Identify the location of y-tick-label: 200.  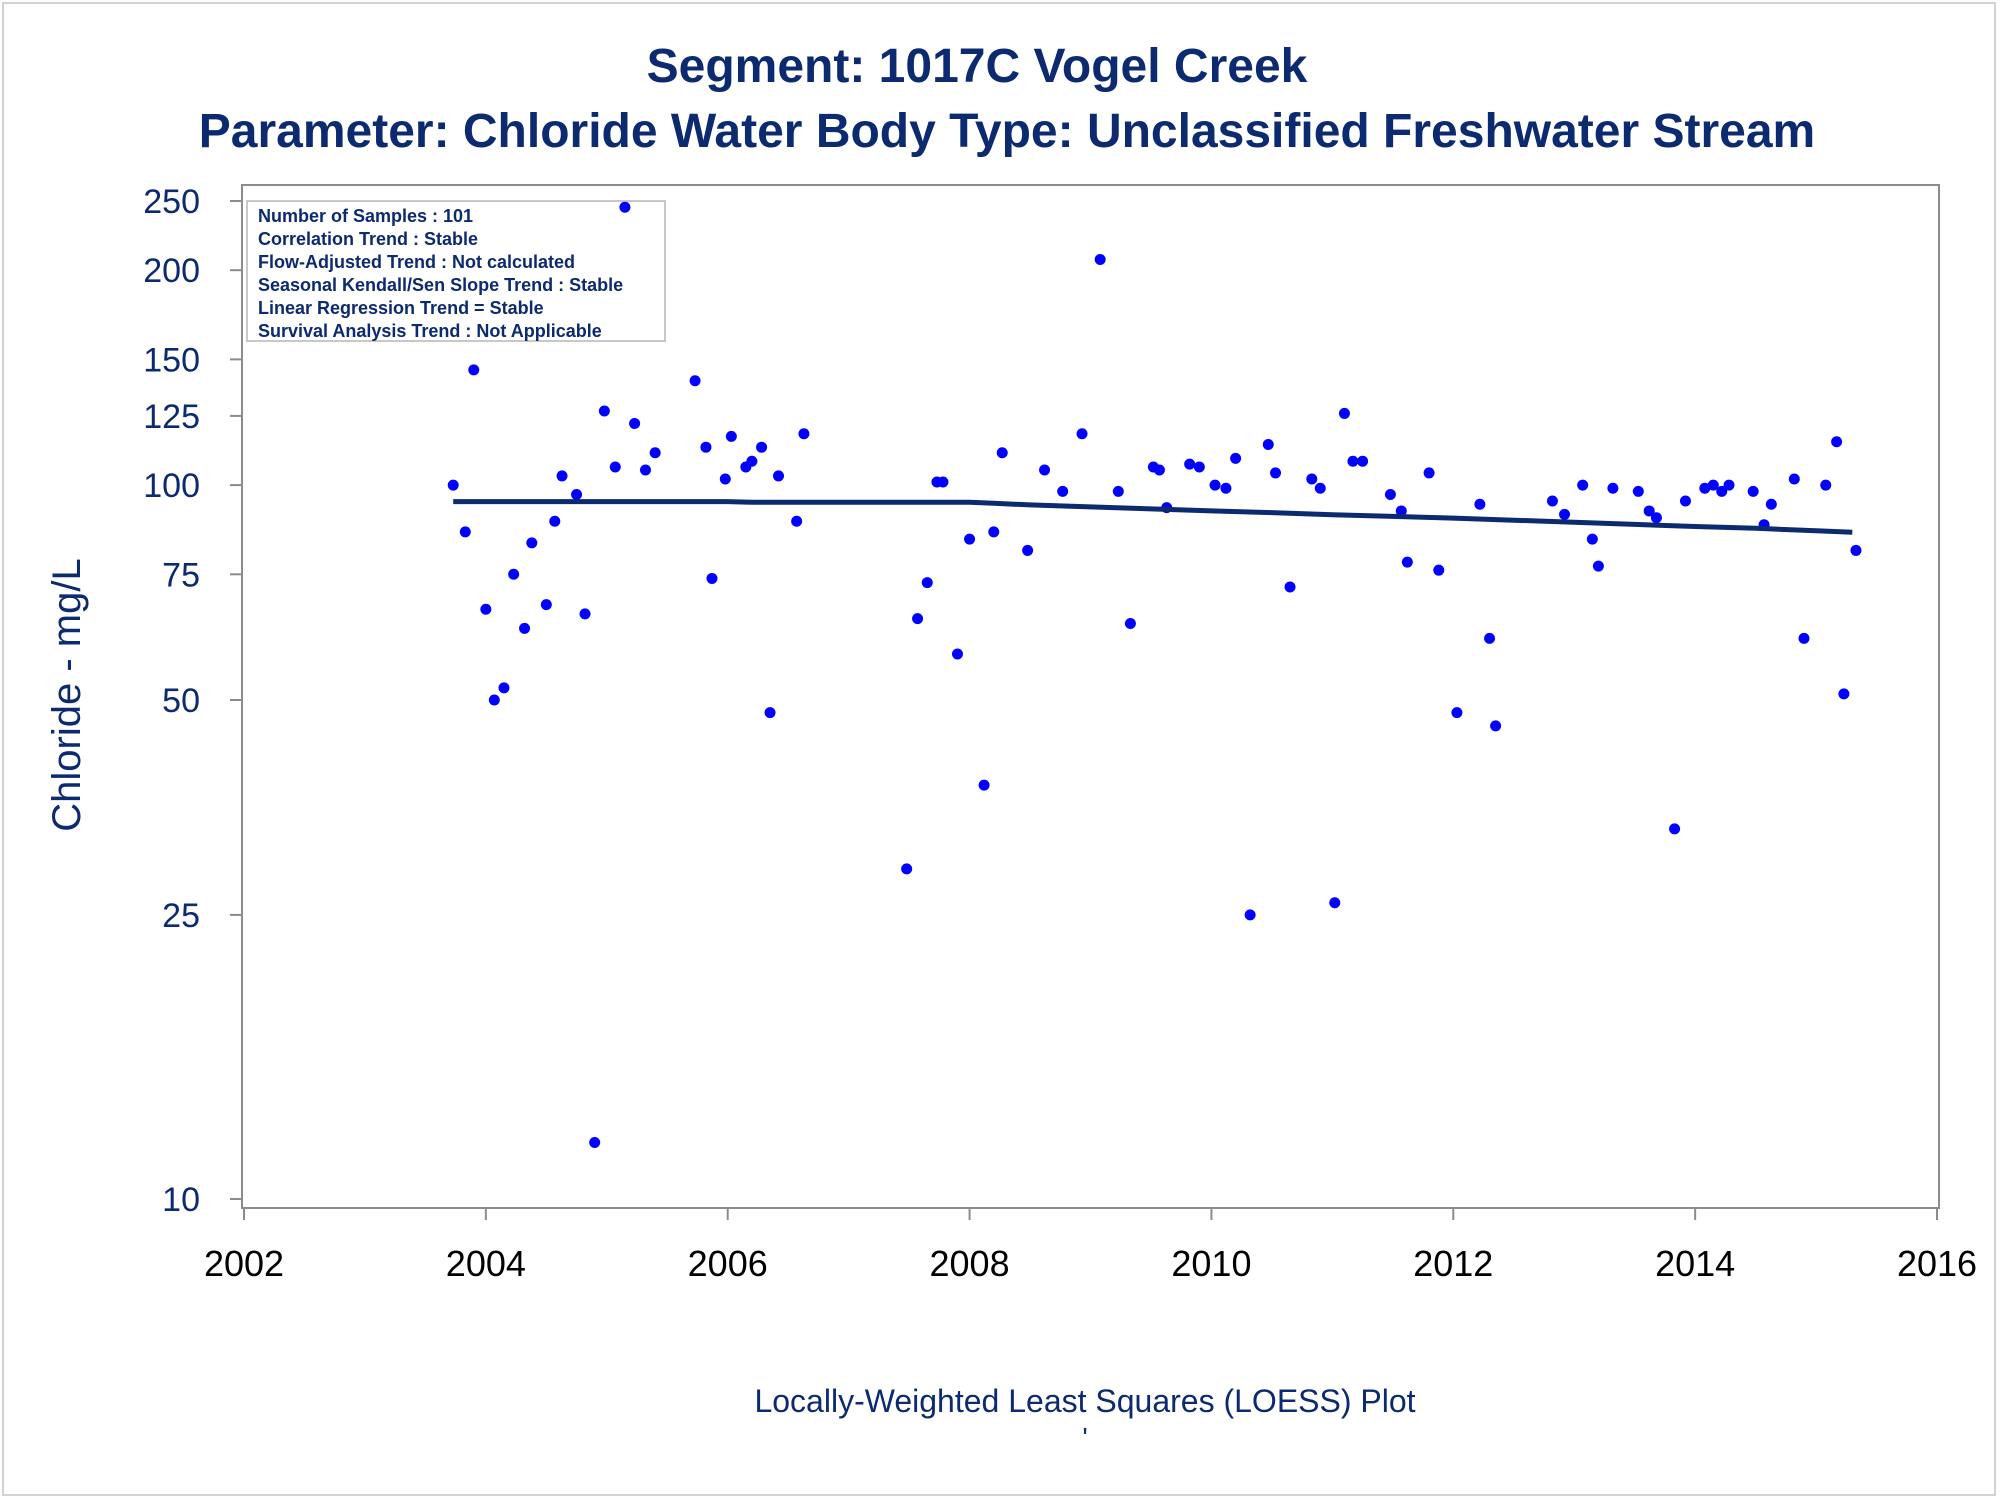
(171, 271).